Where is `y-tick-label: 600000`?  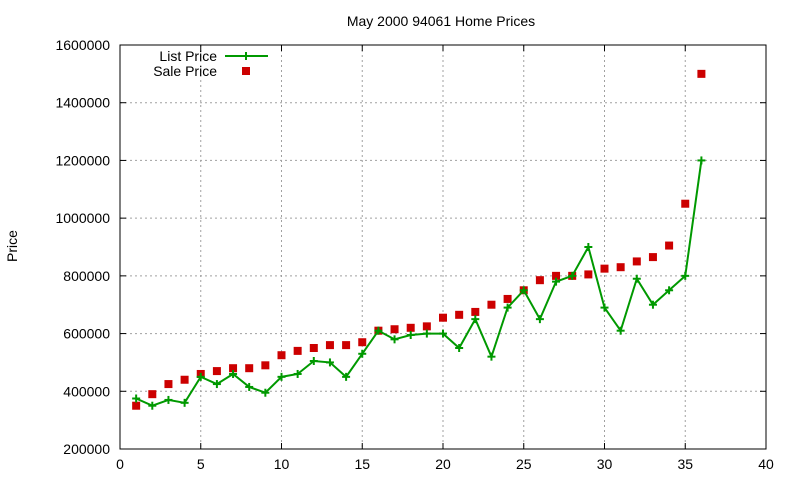 y-tick-label: 600000 is located at coordinates (86, 334).